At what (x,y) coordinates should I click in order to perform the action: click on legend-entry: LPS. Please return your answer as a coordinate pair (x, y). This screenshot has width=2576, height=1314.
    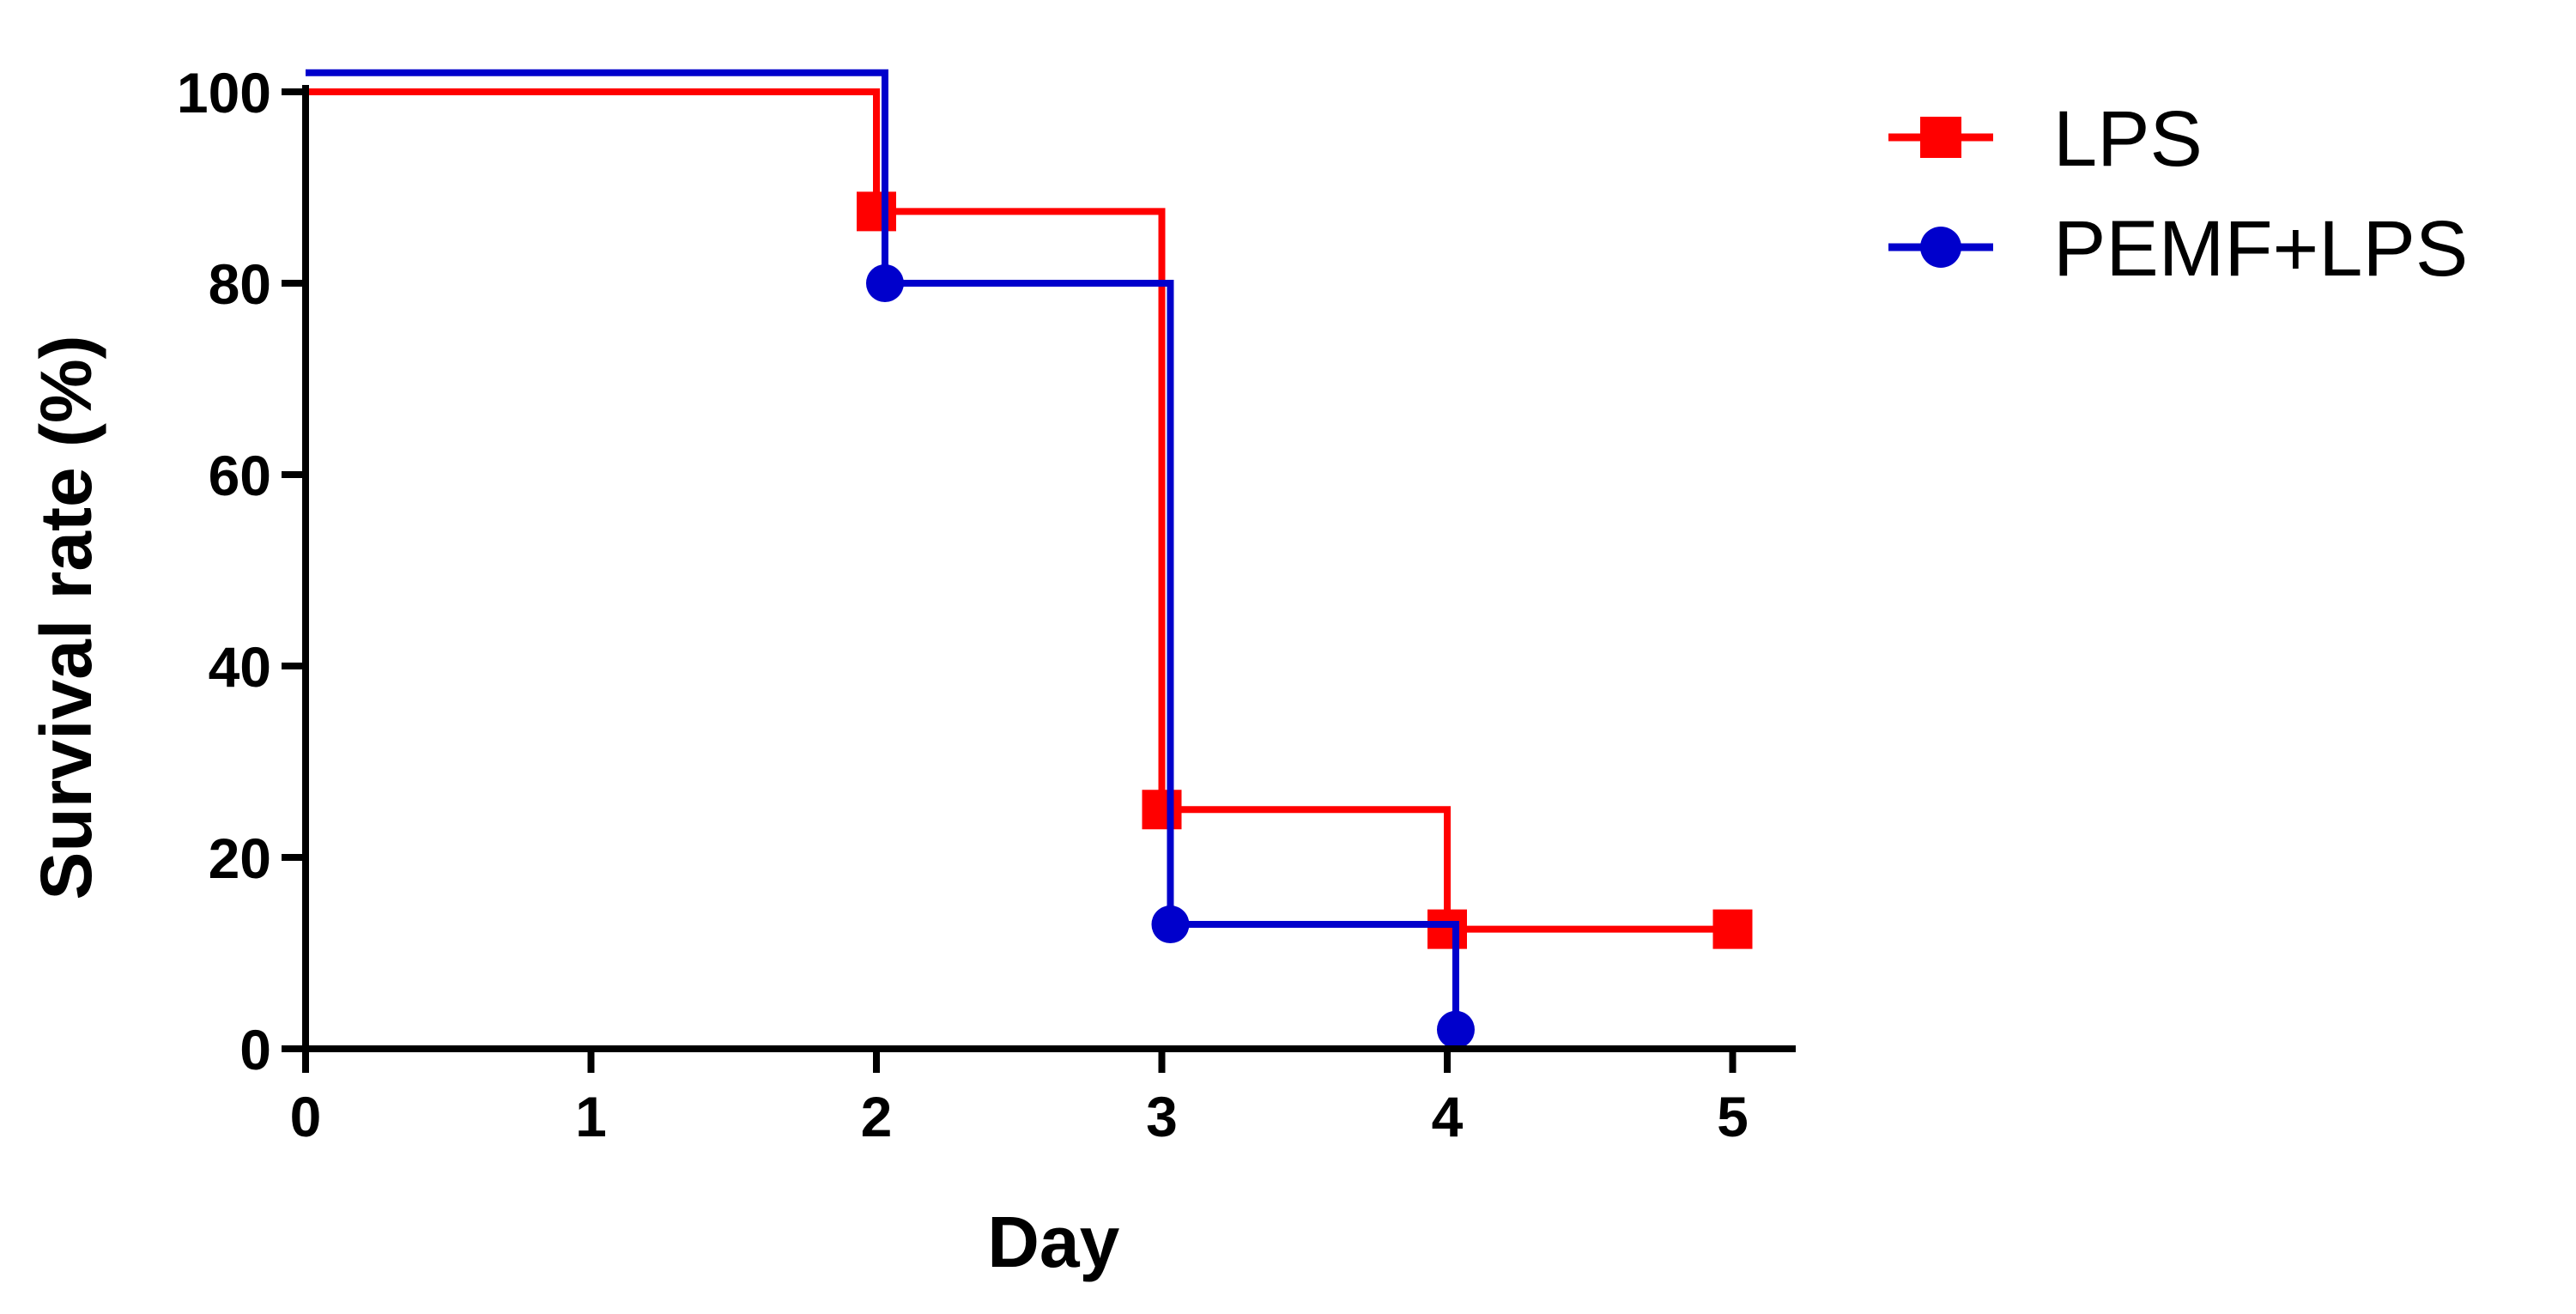
    Looking at the image, I should click on (2045, 139).